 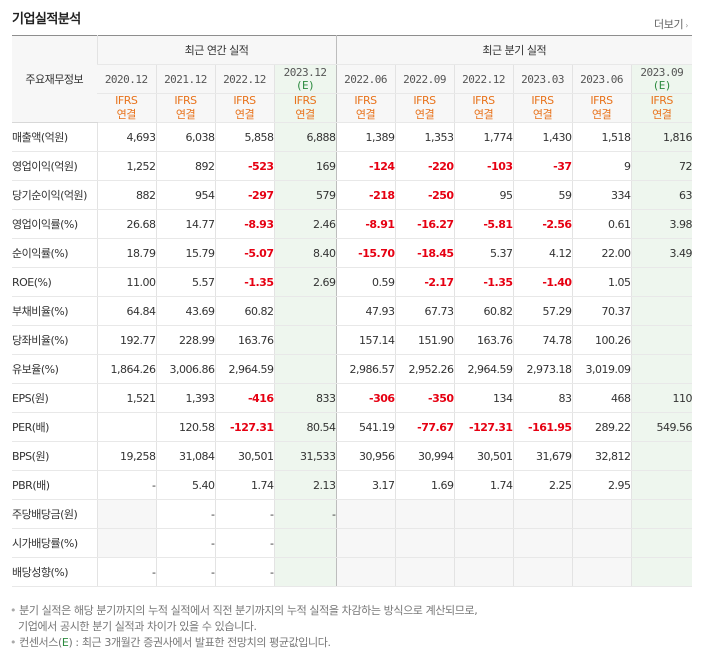 I want to click on row-label: 영업이익률(%), so click(x=54, y=224).